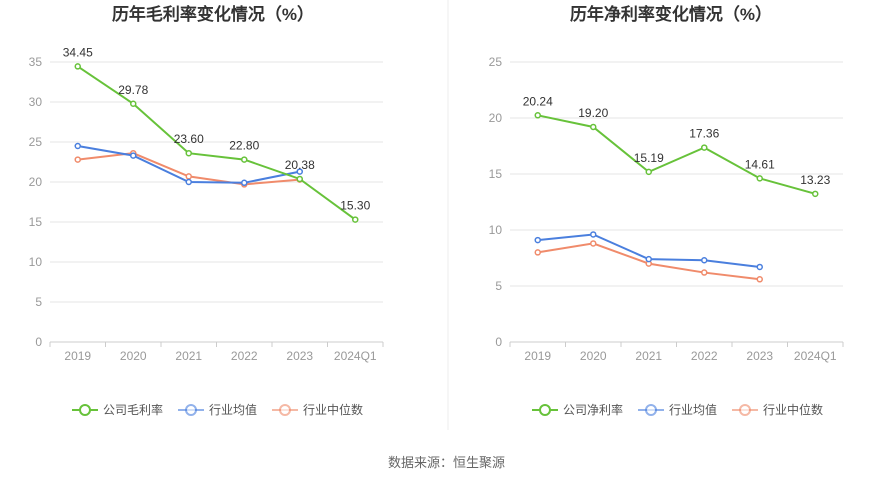 This screenshot has width=893, height=481. Describe the element at coordinates (760, 164) in the screenshot. I see `data-label: 14.61` at that location.